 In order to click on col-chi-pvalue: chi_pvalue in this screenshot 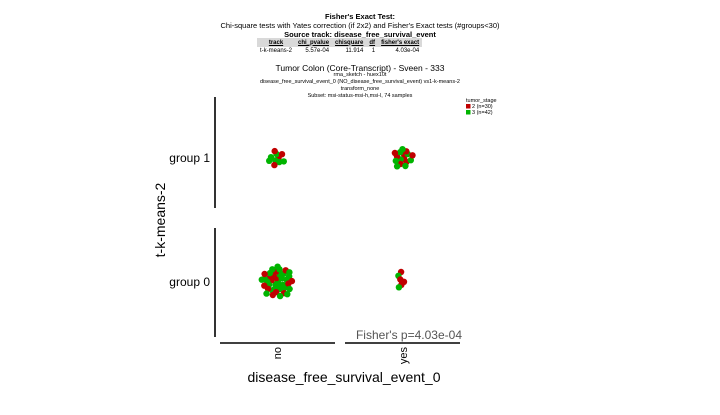, I will do `click(314, 42)`.